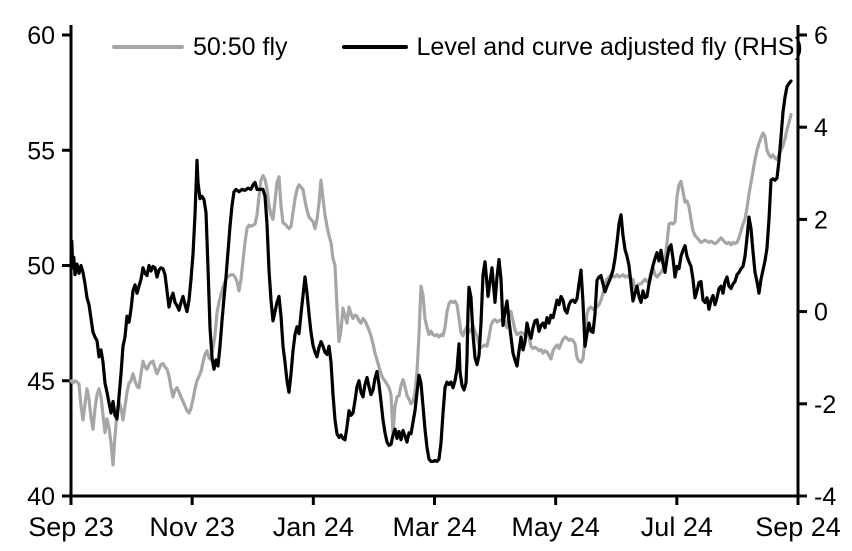 This screenshot has height=551, width=852. I want to click on x-axis-tick-label: Jul 24, so click(677, 527).